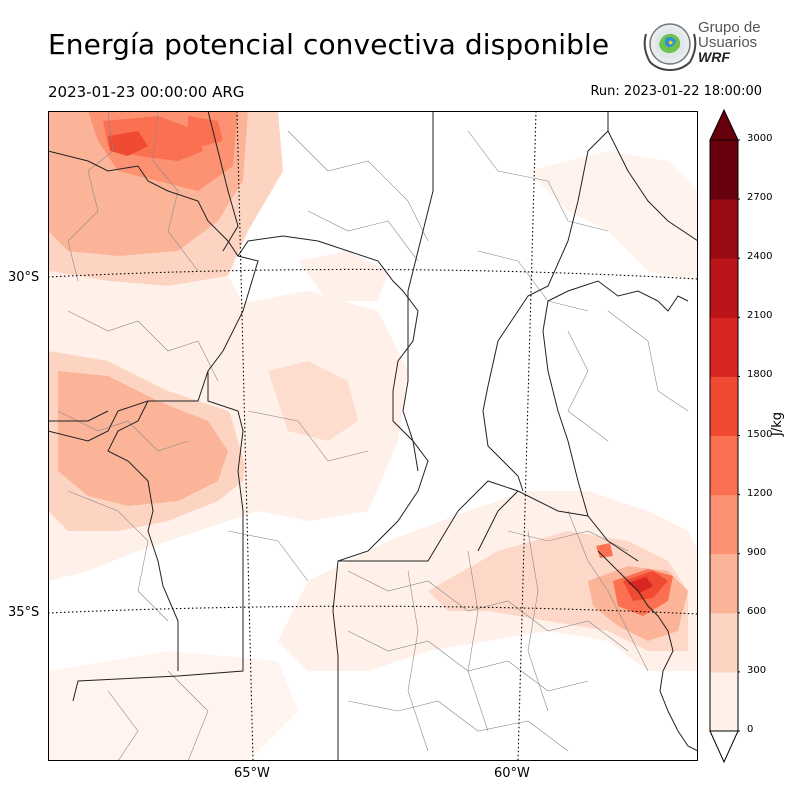 The width and height of the screenshot is (800, 800). I want to click on colorbar-extend-under, so click(724, 747).